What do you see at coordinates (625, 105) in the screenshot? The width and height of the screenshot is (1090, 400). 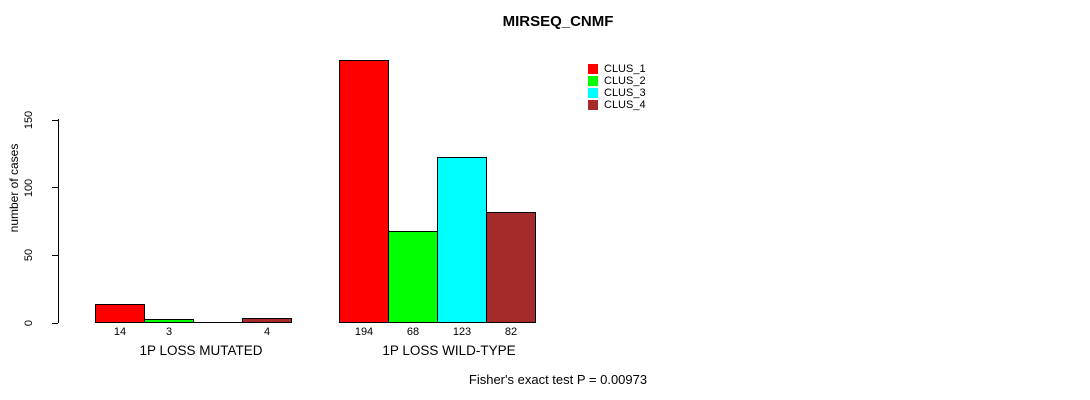 I see `legend-label: CLUS_4` at bounding box center [625, 105].